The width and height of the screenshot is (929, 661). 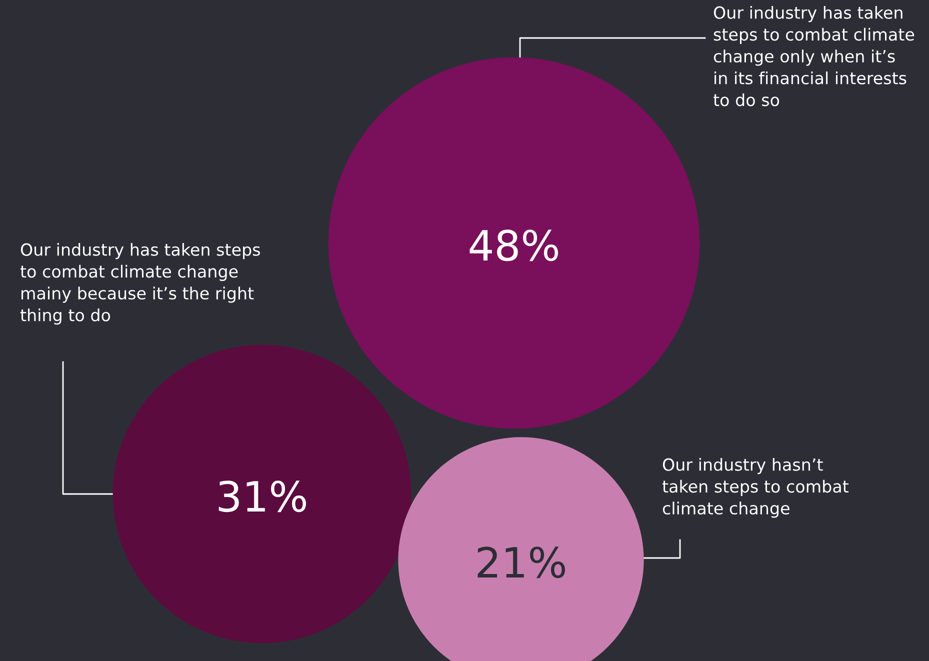 What do you see at coordinates (140, 284) in the screenshot?
I see `category-label: Our industry has taken steps to combat climate change mainy because it’s the right thing to do` at bounding box center [140, 284].